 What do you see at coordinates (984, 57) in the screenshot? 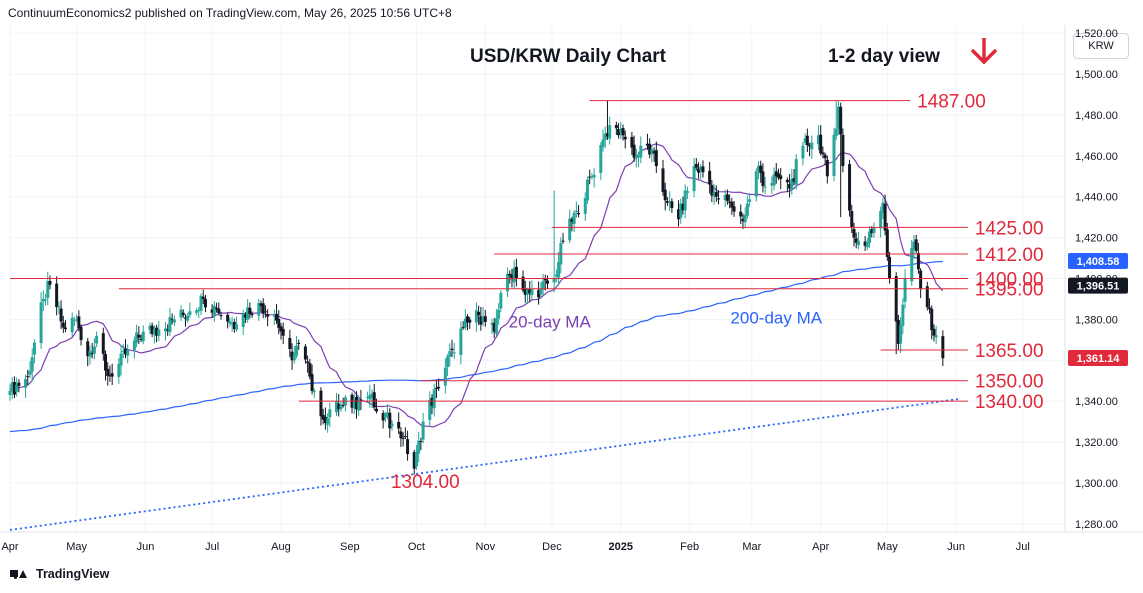
I see `arrow-head` at bounding box center [984, 57].